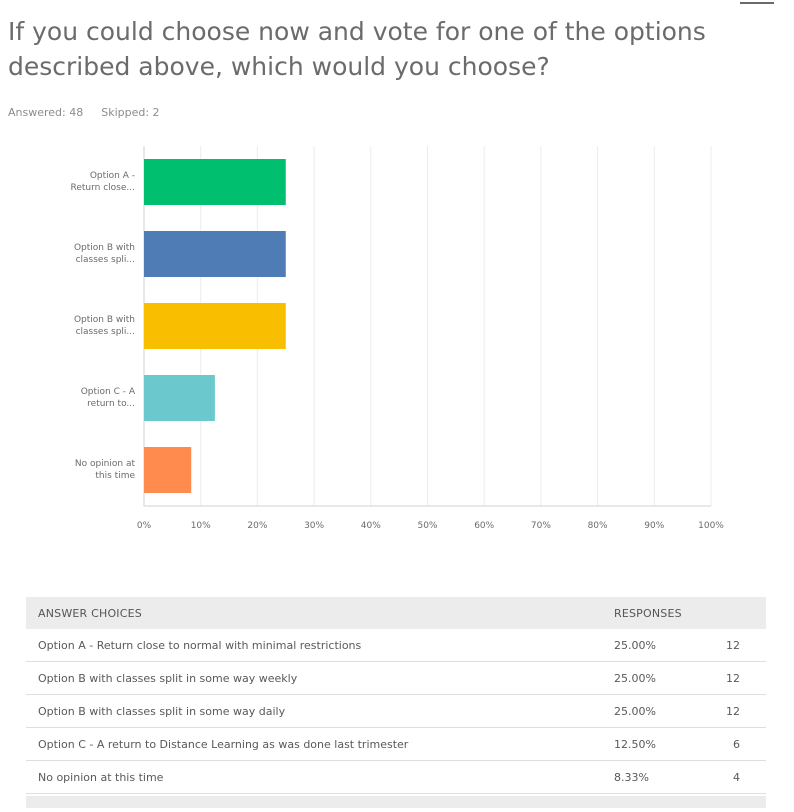 The height and width of the screenshot is (812, 794). I want to click on category-label: No opinion at this time, so click(105, 470).